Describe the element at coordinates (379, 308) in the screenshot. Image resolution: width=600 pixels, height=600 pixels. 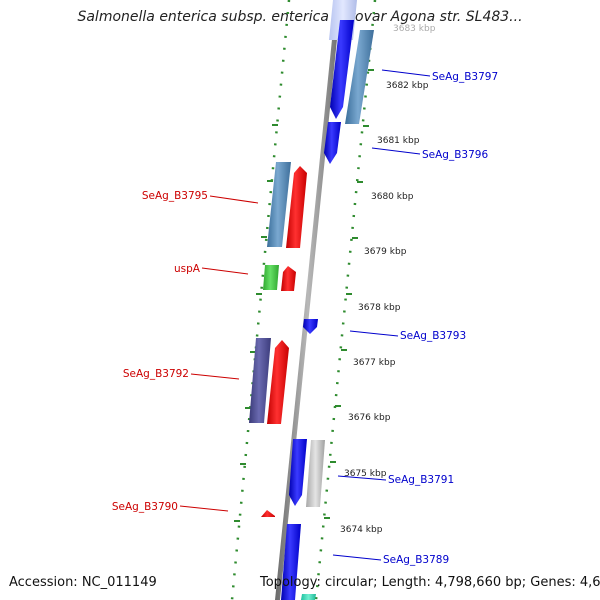
I see `kbp-tick-label: 3678 kbp` at that location.